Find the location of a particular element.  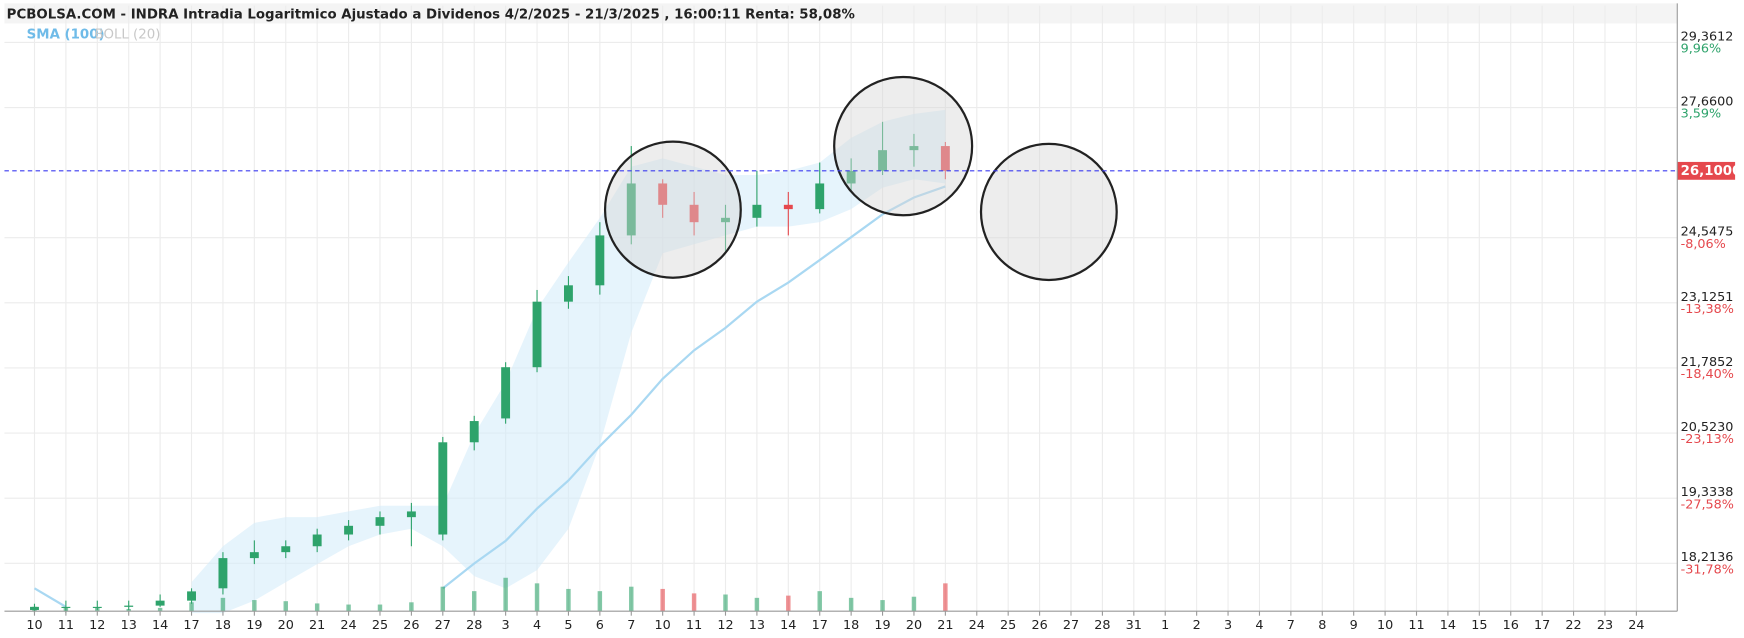

x-tick-label: 5 is located at coordinates (568, 625).